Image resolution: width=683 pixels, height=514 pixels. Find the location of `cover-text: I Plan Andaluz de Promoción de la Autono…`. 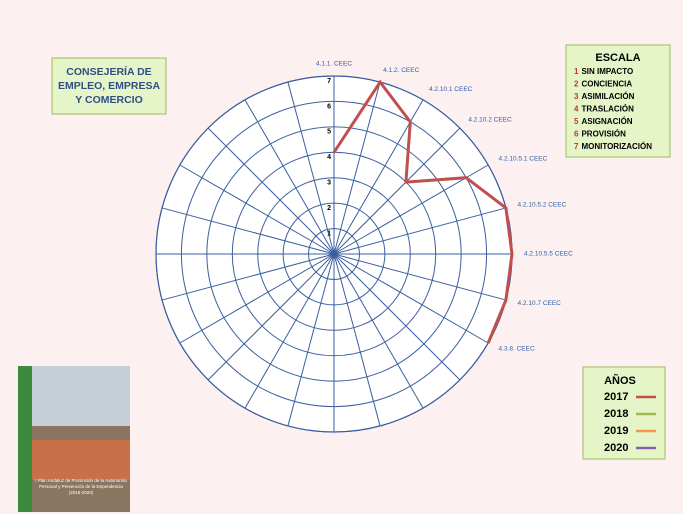

cover-text: I Plan Andaluz de Promoción de la Autono… is located at coordinates (81, 486).